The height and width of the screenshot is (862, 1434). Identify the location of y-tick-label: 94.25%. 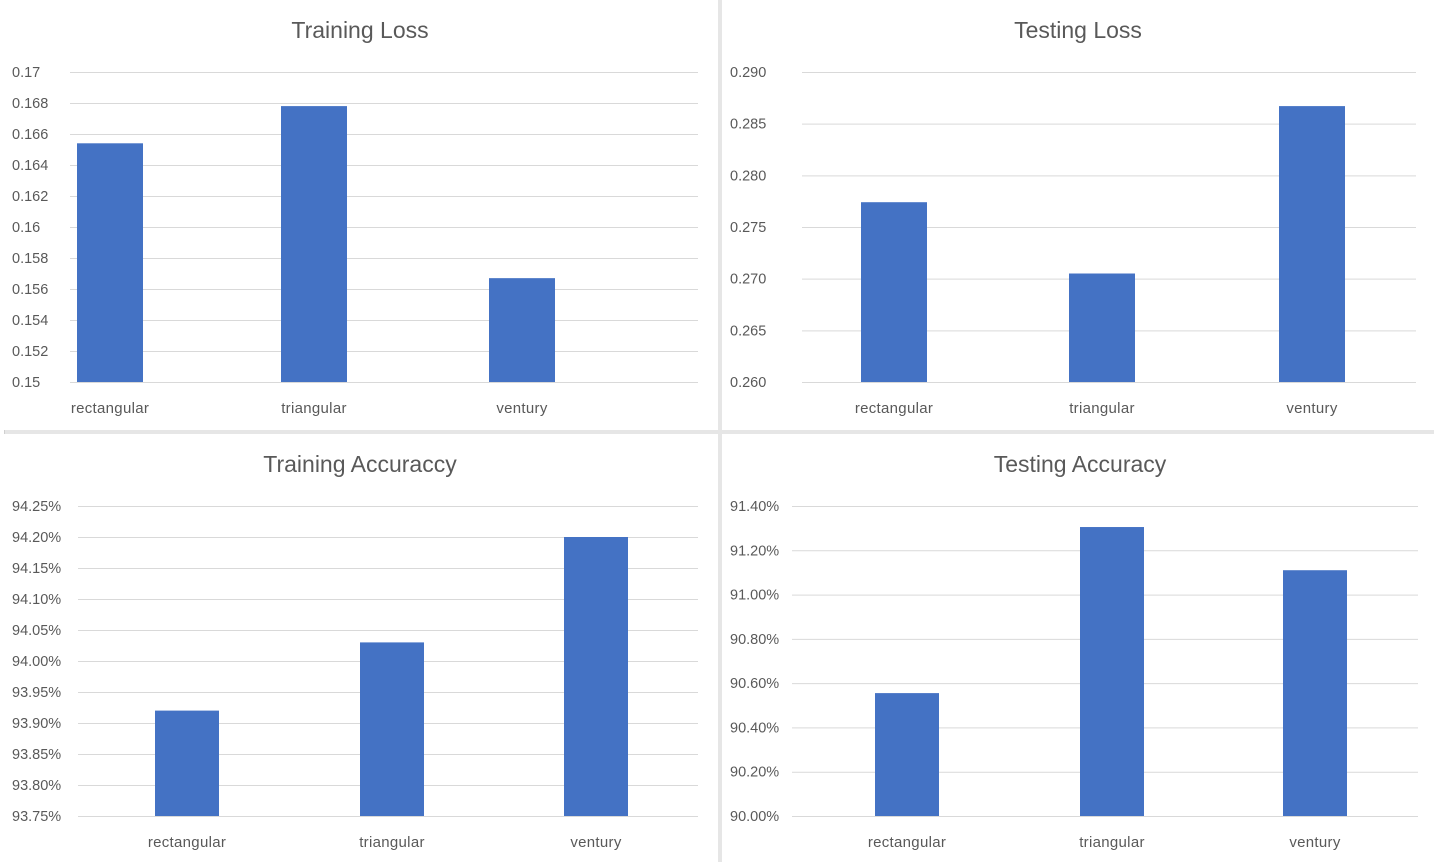
(36, 507).